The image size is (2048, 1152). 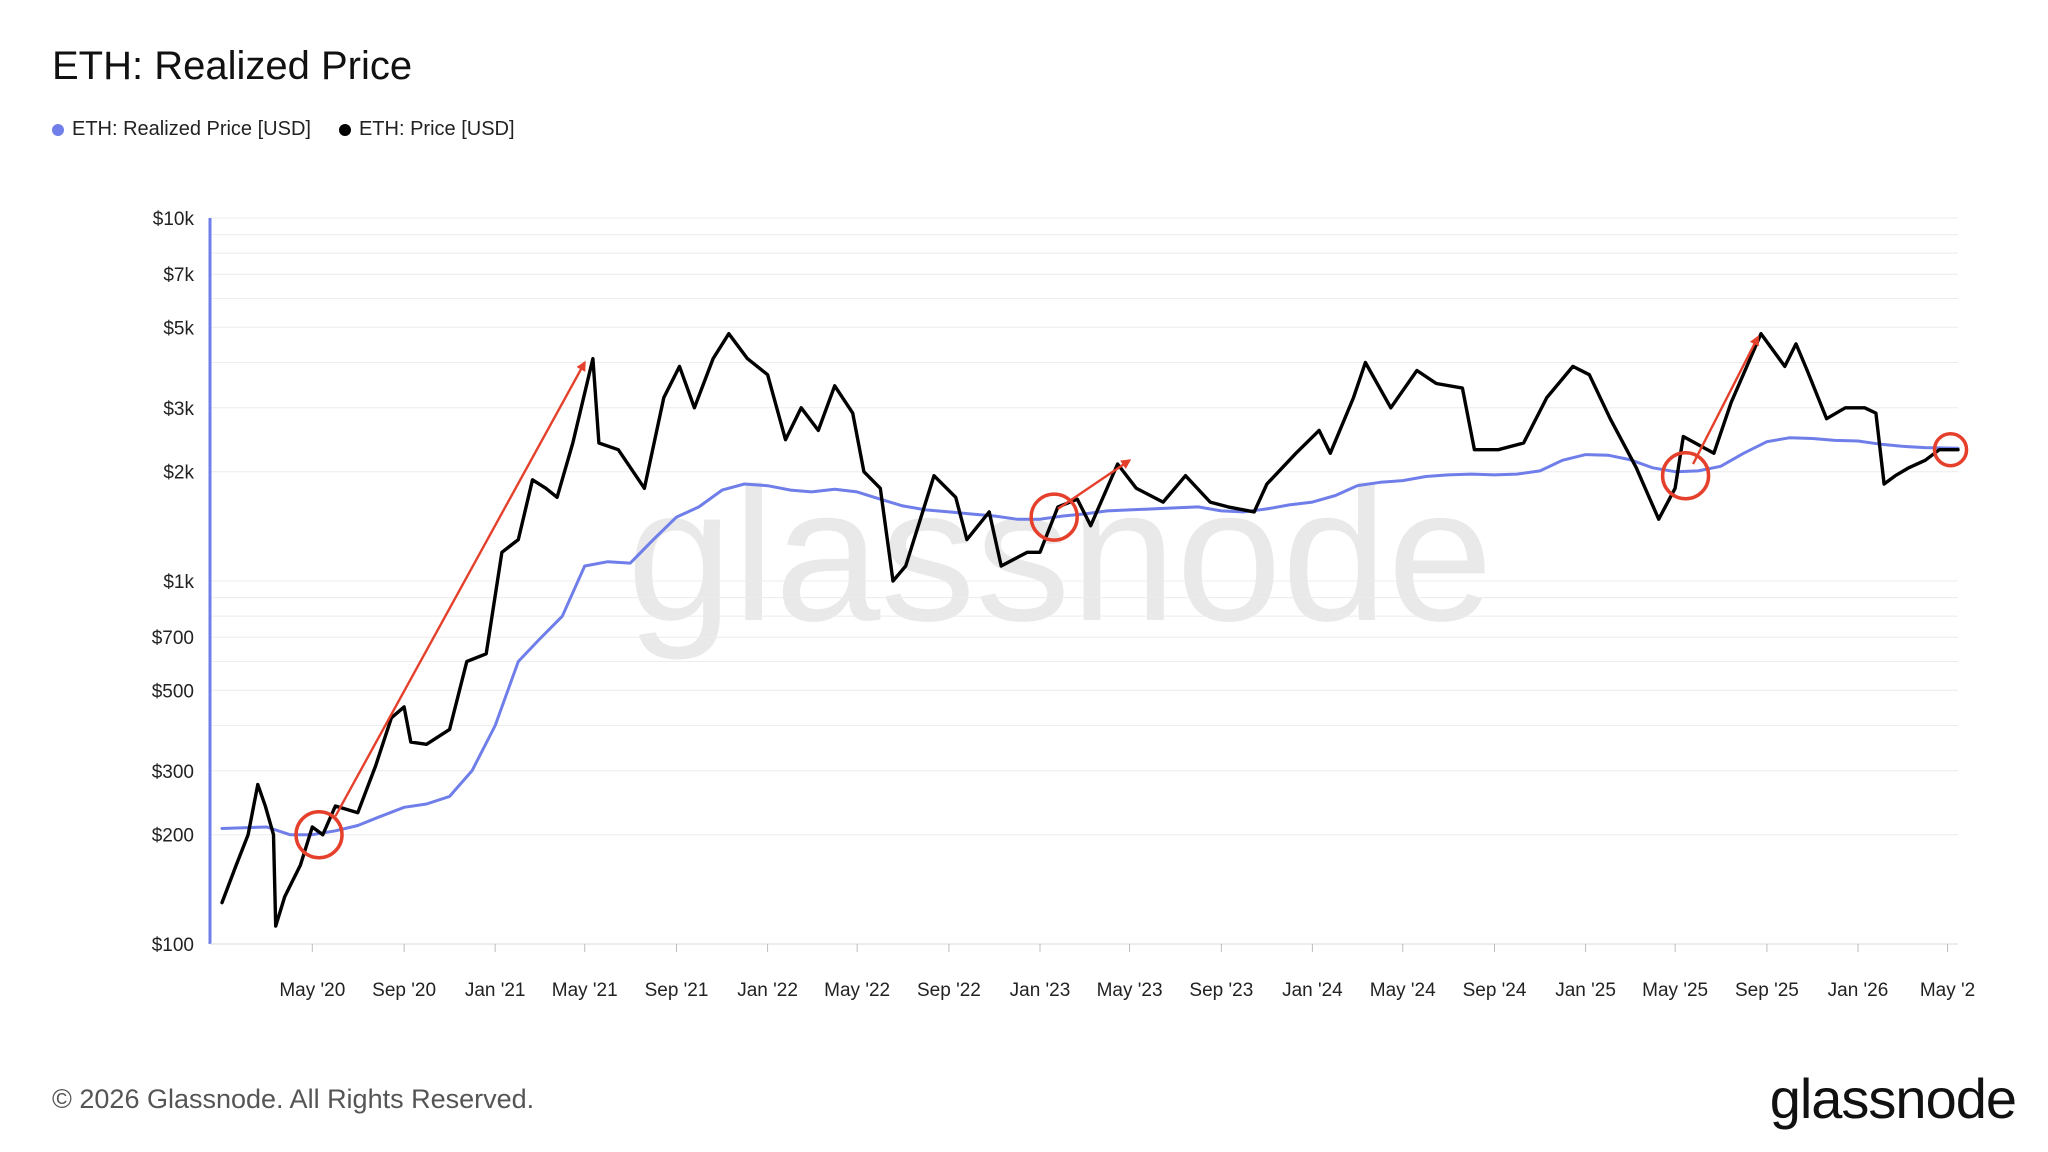 I want to click on x-tick-label: Sep '21, so click(x=677, y=990).